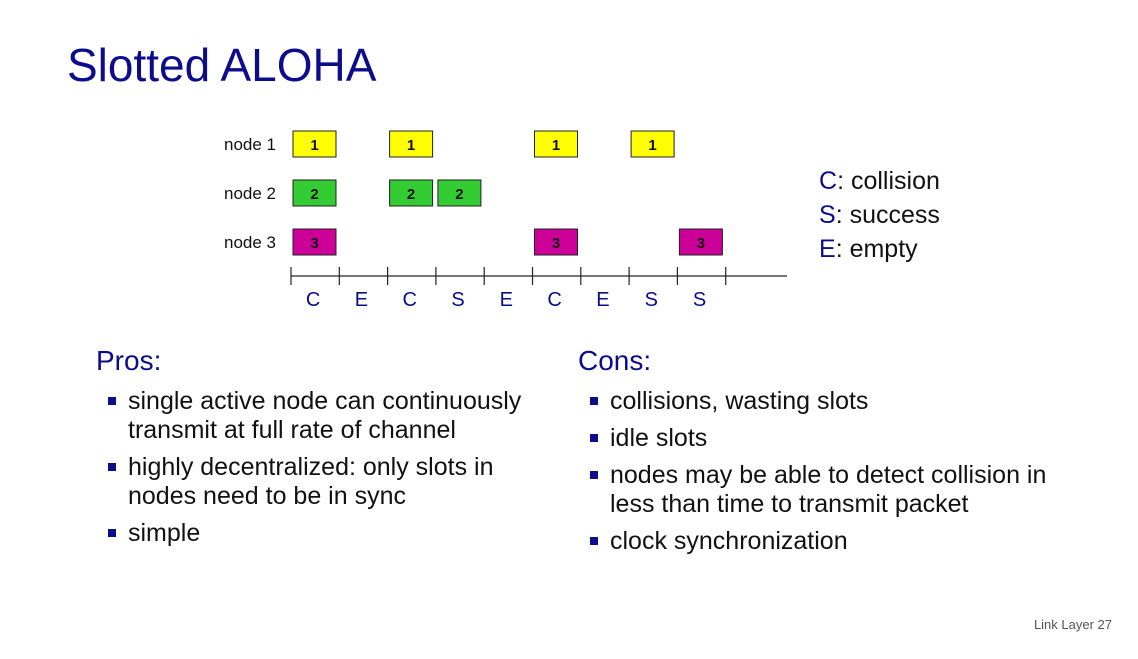 The image size is (1138, 659). What do you see at coordinates (828, 181) in the screenshot?
I see `legend-key: C` at bounding box center [828, 181].